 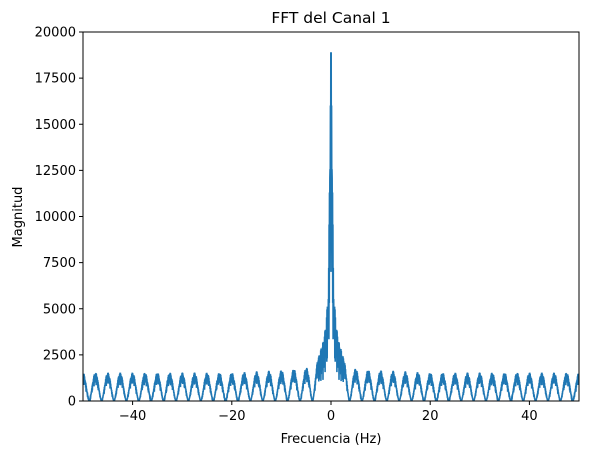 I want to click on y-axis-ticks: 0 2500 5000 7500 10000 12500 15000 17500 20000, so click(x=59, y=218).